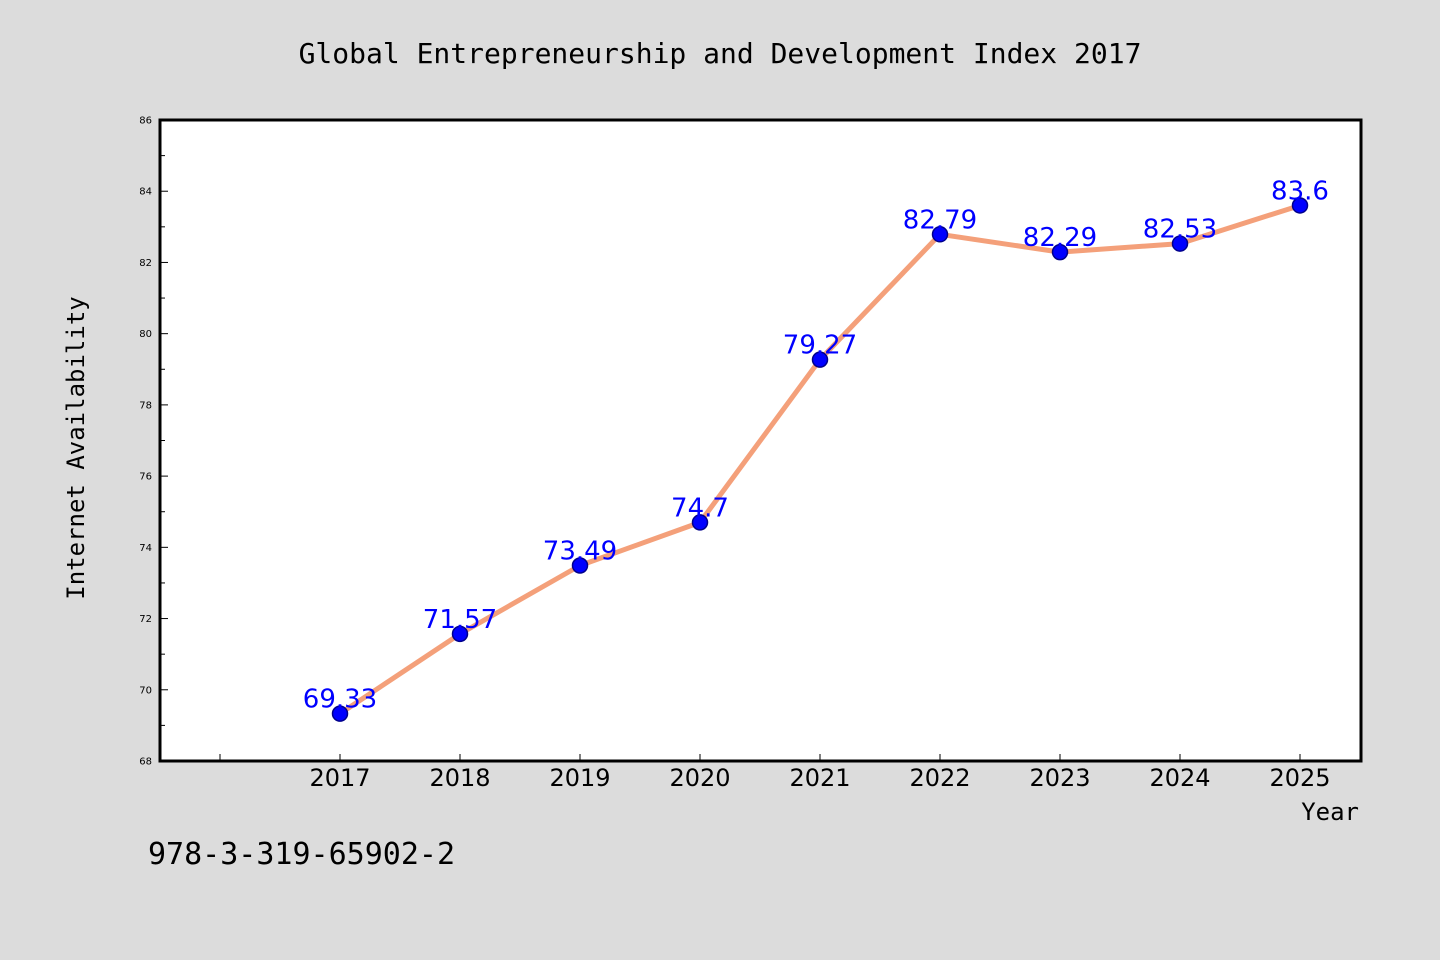  Describe the element at coordinates (145, 477) in the screenshot. I see `y-tick-label: 76` at that location.